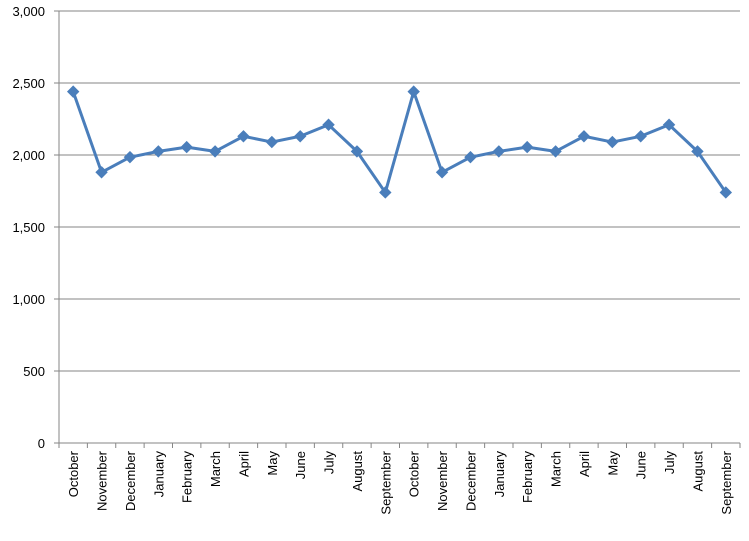 The height and width of the screenshot is (541, 749). What do you see at coordinates (28, 299) in the screenshot?
I see `y-tick-label: 1,000` at bounding box center [28, 299].